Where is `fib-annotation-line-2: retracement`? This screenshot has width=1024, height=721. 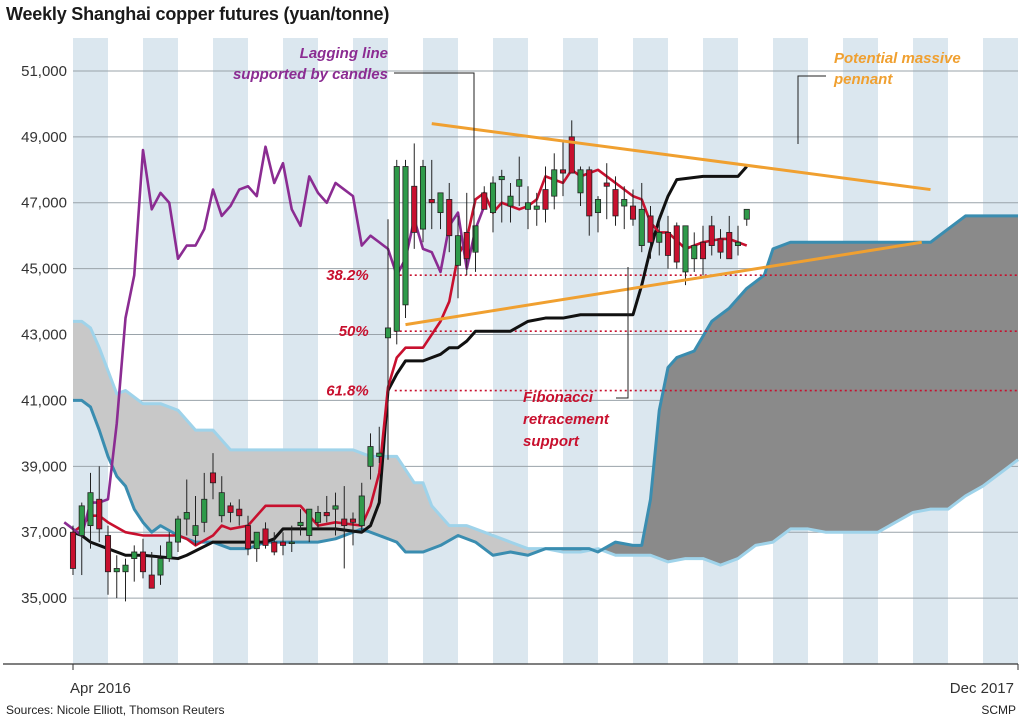 fib-annotation-line-2: retracement is located at coordinates (566, 419).